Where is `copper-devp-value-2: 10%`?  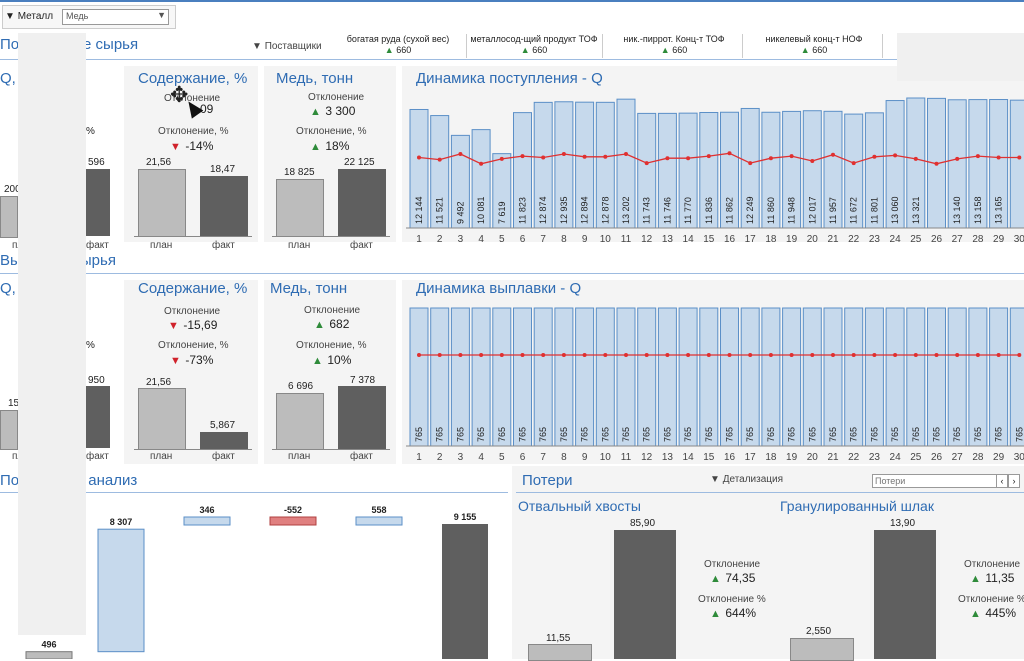
copper-devp-value-2: 10% is located at coordinates (339, 360).